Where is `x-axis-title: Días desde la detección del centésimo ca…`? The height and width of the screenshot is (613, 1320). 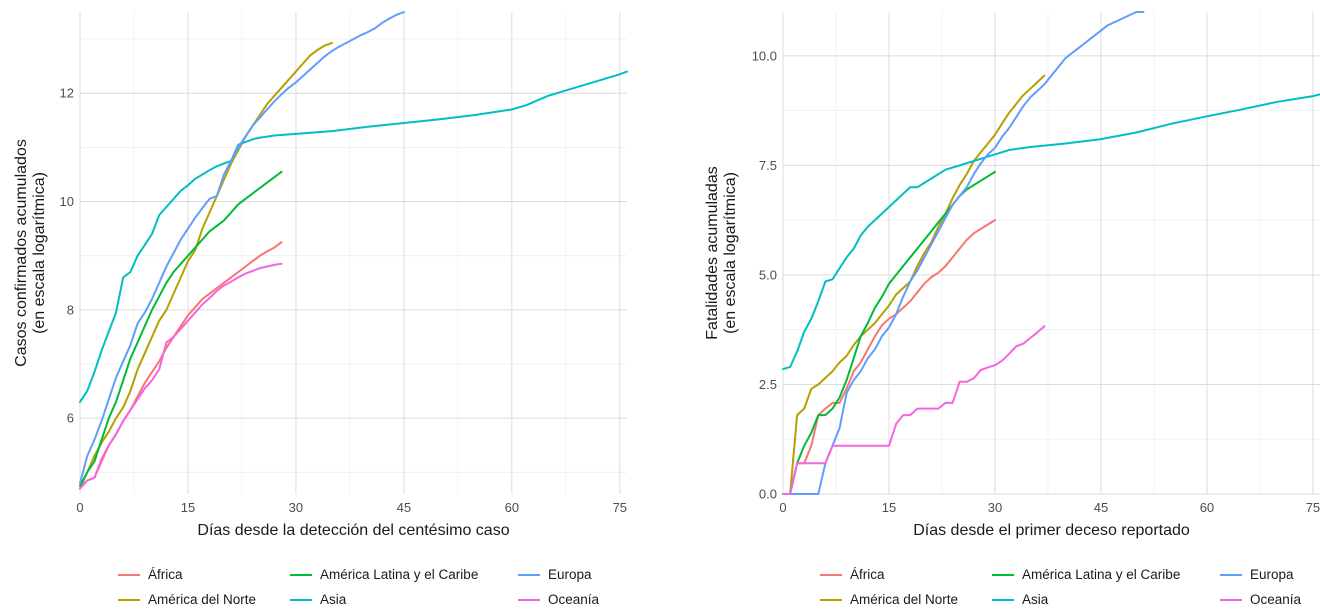 x-axis-title: Días desde la detección del centésimo ca… is located at coordinates (353, 530).